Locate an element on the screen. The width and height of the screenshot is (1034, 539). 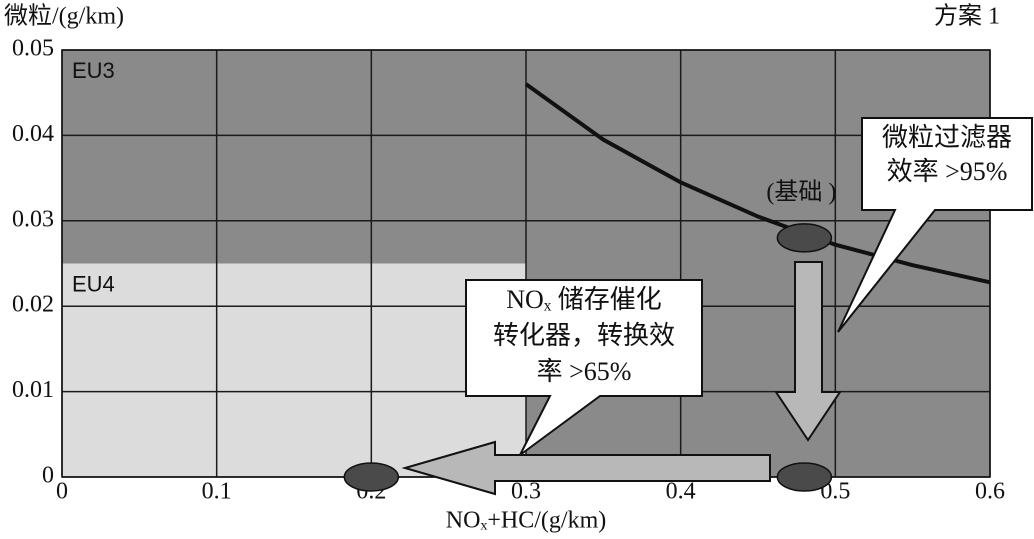
y-tick-label: 0.01 is located at coordinates (33, 390).